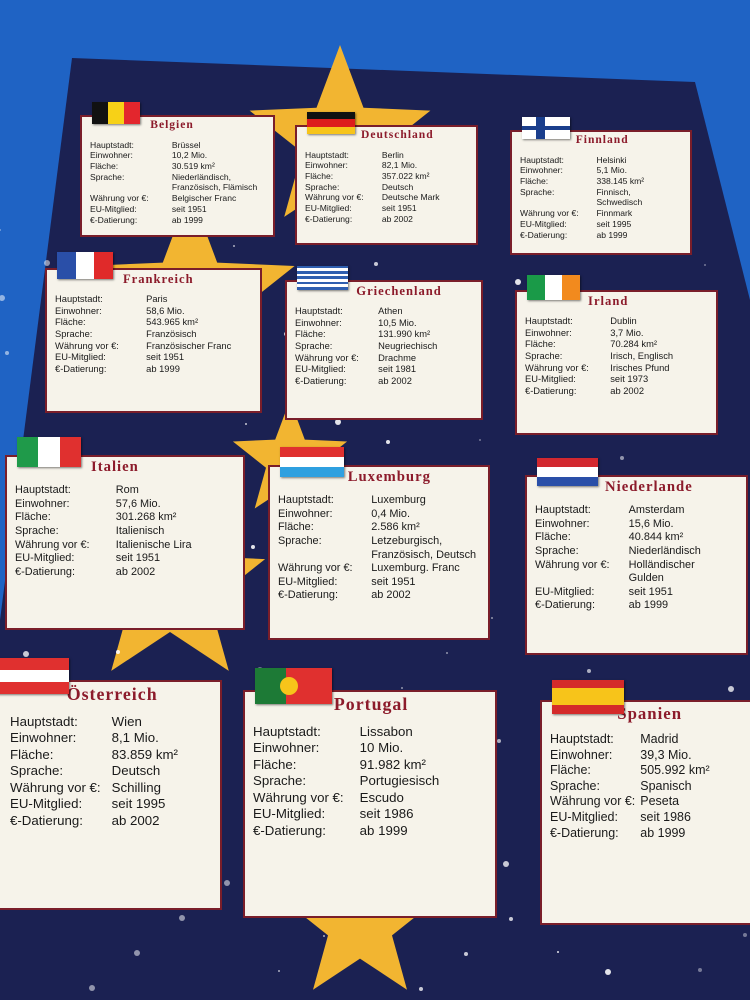 The width and height of the screenshot is (750, 1000). Describe the element at coordinates (660, 801) in the screenshot. I see `value-currency: Peseta` at that location.